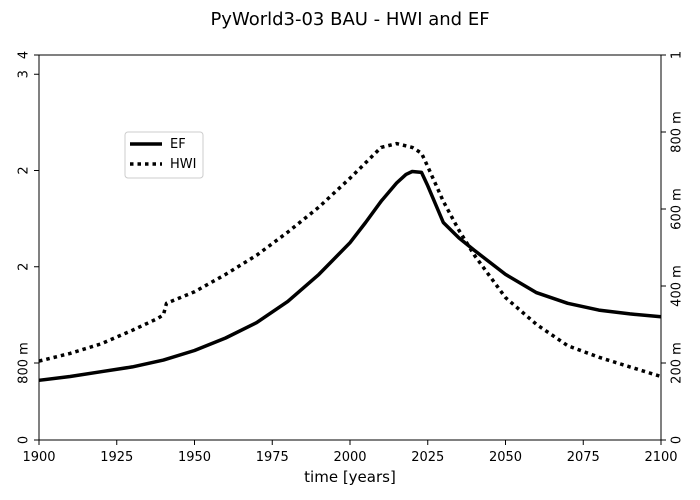 This screenshot has height=500, width=700. What do you see at coordinates (677, 209) in the screenshot?
I see `right-y-tick-label: 600 m` at bounding box center [677, 209].